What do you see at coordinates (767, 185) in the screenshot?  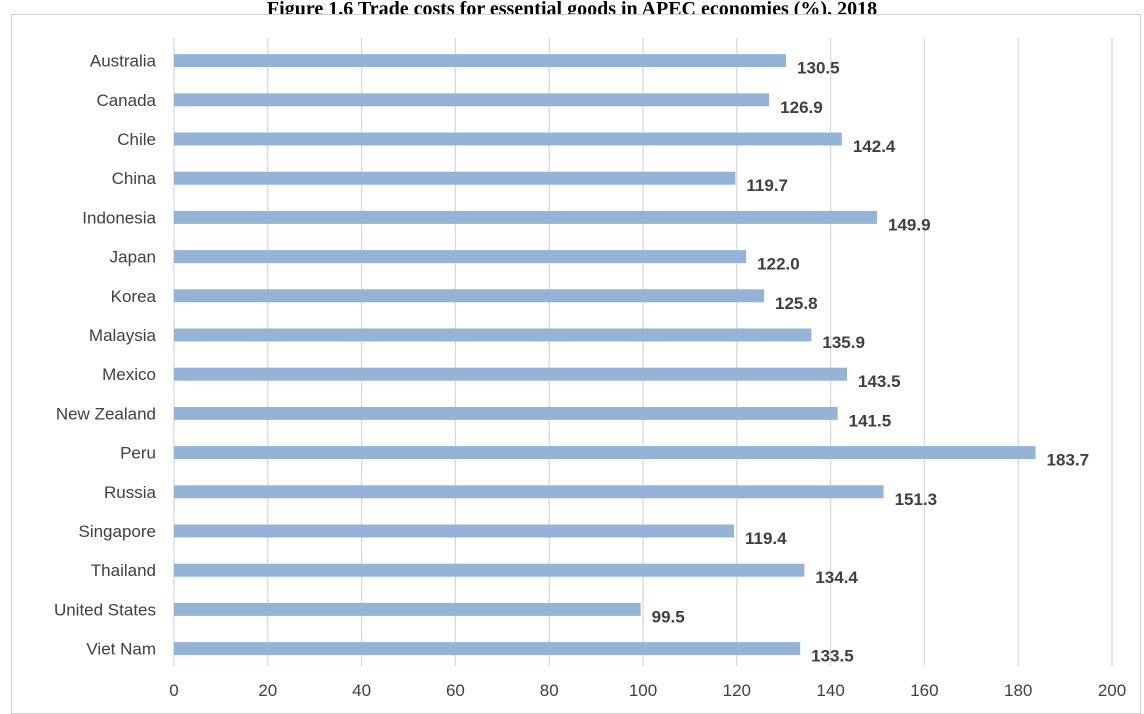 I see `data-label: 119.7` at bounding box center [767, 185].